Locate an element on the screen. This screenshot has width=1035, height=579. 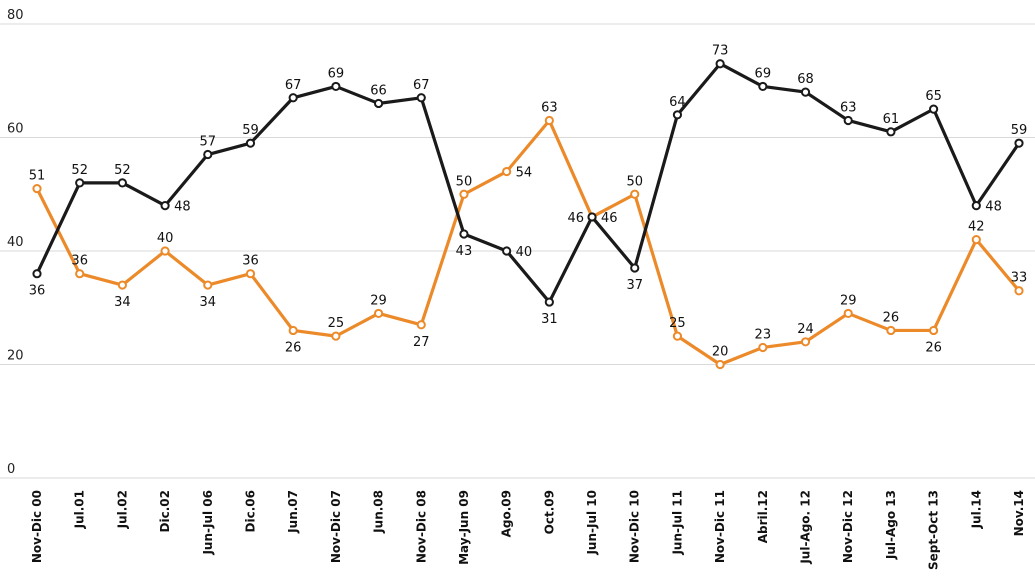
x-tick-label: Dic.02 is located at coordinates (165, 511).